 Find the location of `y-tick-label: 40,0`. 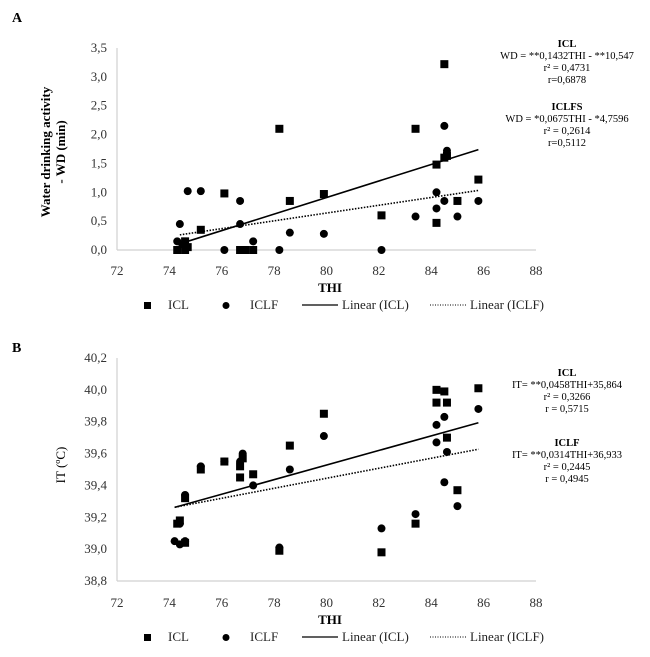

y-tick-label: 40,0 is located at coordinates (95, 389).